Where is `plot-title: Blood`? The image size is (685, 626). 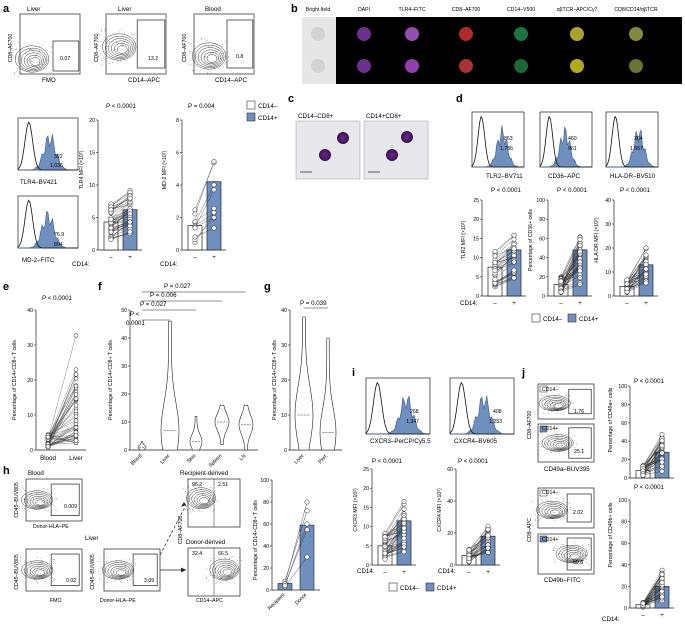
plot-title: Blood is located at coordinates (213, 9).